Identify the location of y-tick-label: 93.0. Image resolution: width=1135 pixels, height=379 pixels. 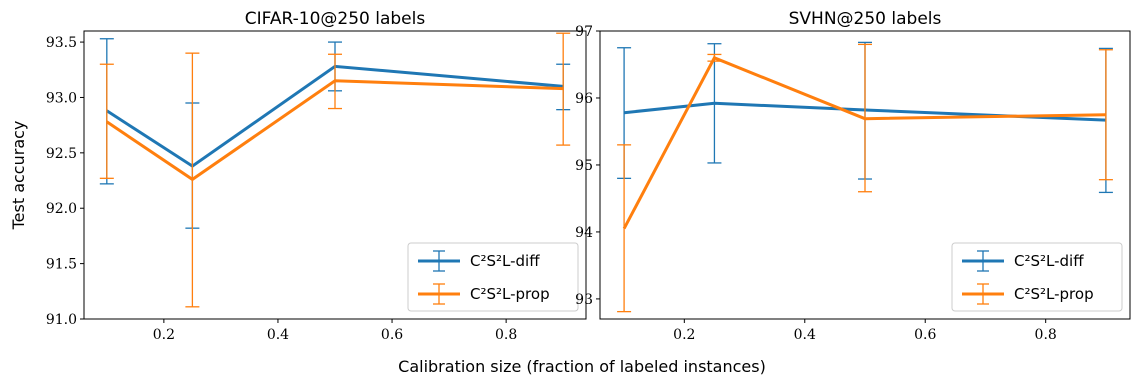
(61, 98).